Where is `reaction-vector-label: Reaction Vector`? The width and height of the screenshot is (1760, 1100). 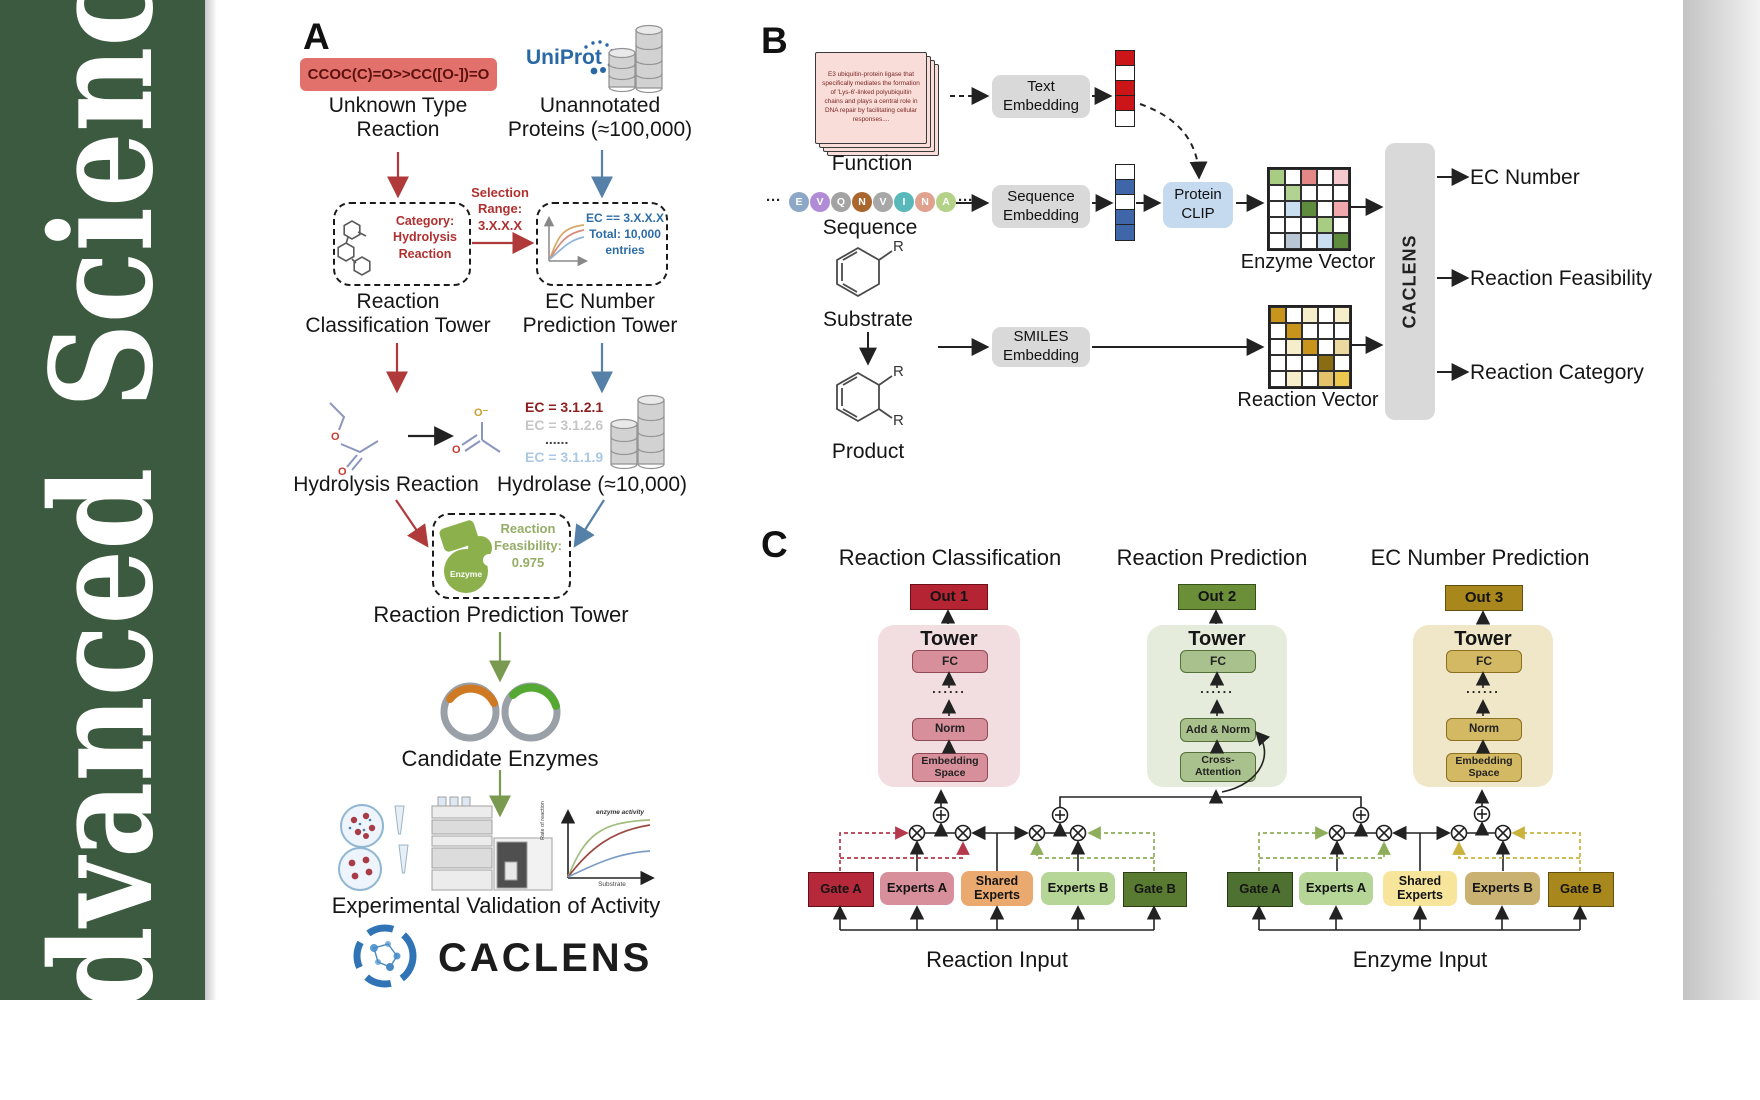 reaction-vector-label: Reaction Vector is located at coordinates (1308, 400).